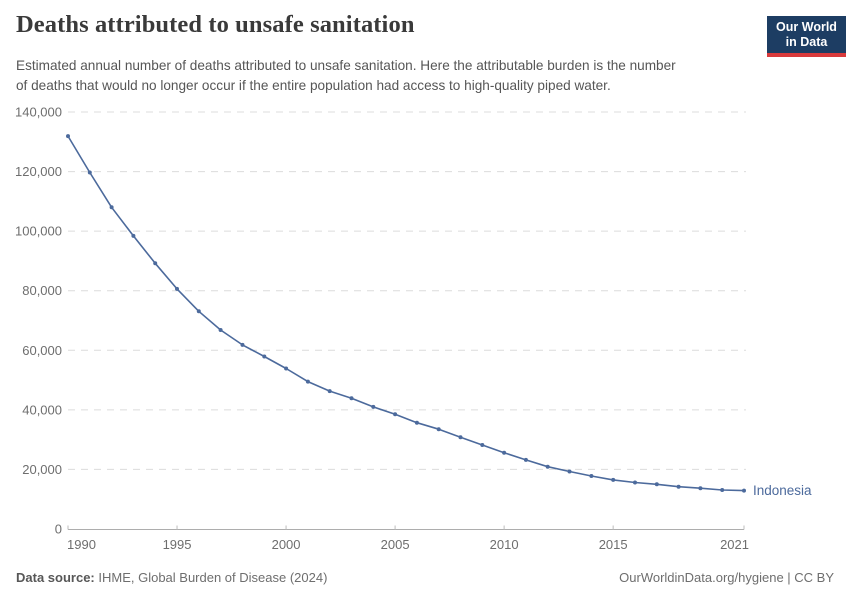 The width and height of the screenshot is (850, 600). I want to click on y-axis-tick-label: 80,000, so click(42, 290).